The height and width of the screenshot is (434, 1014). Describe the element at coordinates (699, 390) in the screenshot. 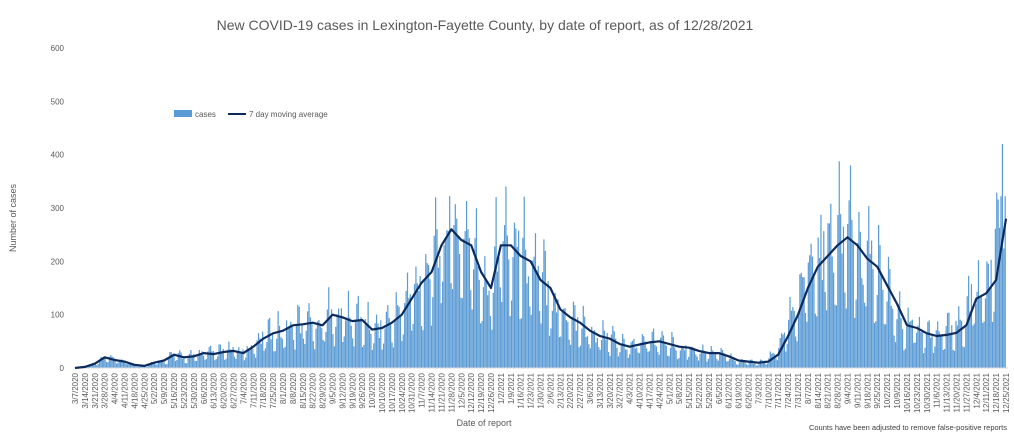

I see `x-tick-label: 5/22/2021` at that location.